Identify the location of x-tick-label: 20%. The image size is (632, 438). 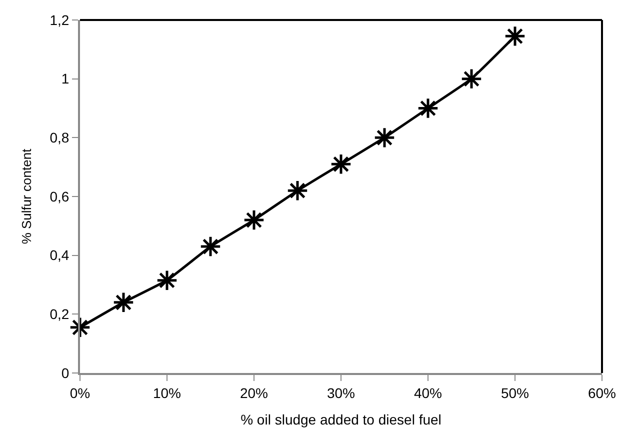
(254, 392).